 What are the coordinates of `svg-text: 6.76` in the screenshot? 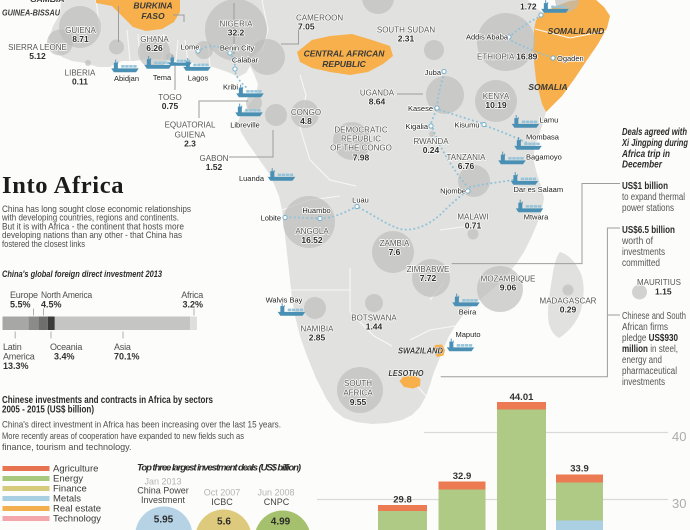 It's located at (466, 166).